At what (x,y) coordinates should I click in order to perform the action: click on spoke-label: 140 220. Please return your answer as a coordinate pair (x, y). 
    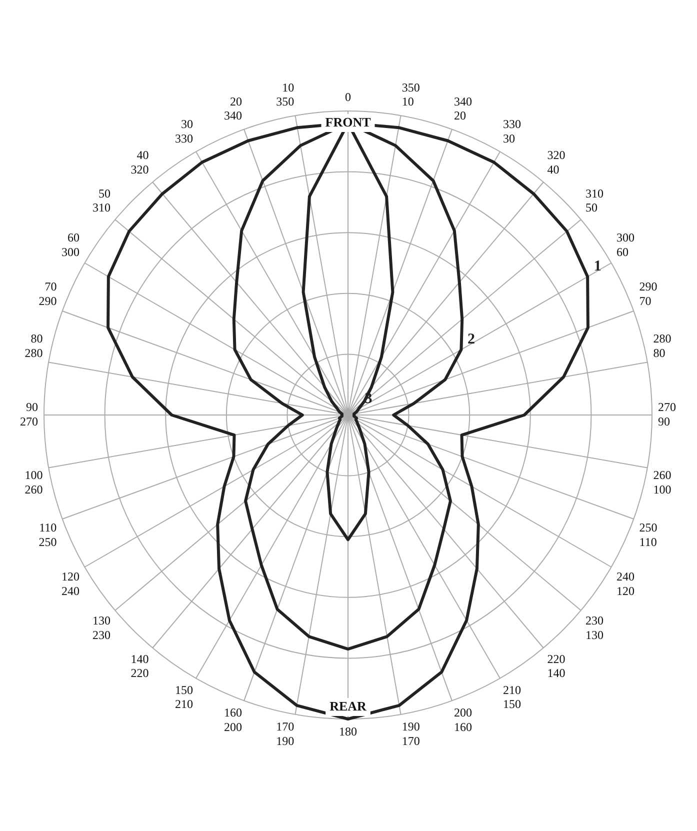
    Looking at the image, I should click on (139, 666).